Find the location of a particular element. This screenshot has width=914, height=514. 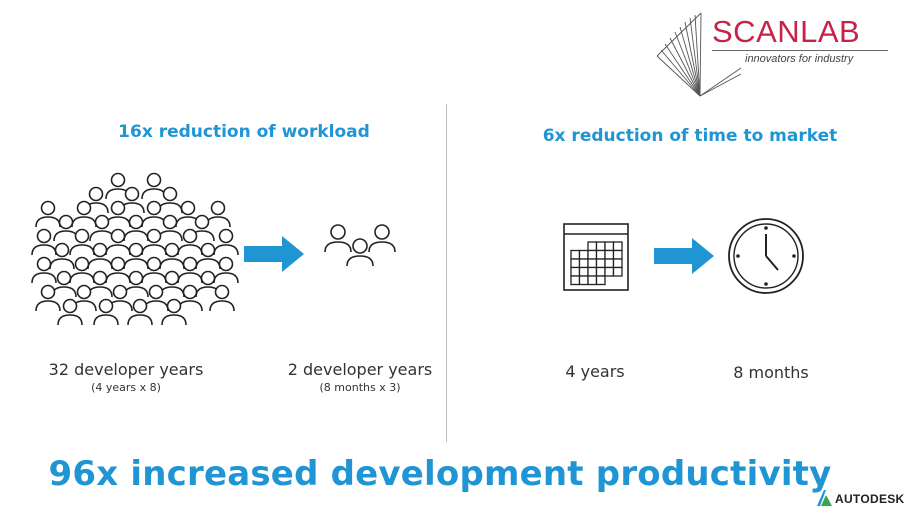

people-group-icon is located at coordinates (135, 249).